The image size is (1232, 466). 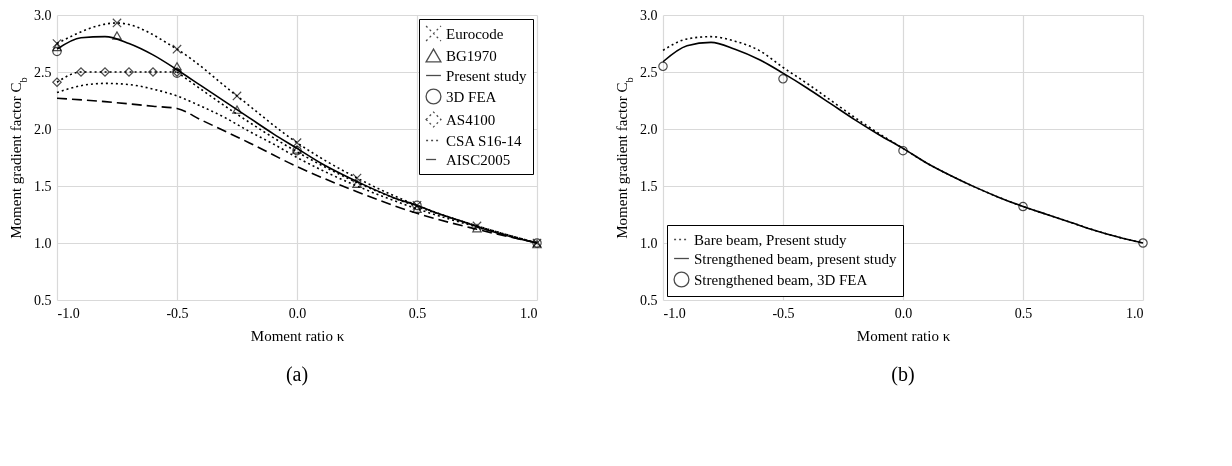 What do you see at coordinates (903, 374) in the screenshot?
I see `text: (b)` at bounding box center [903, 374].